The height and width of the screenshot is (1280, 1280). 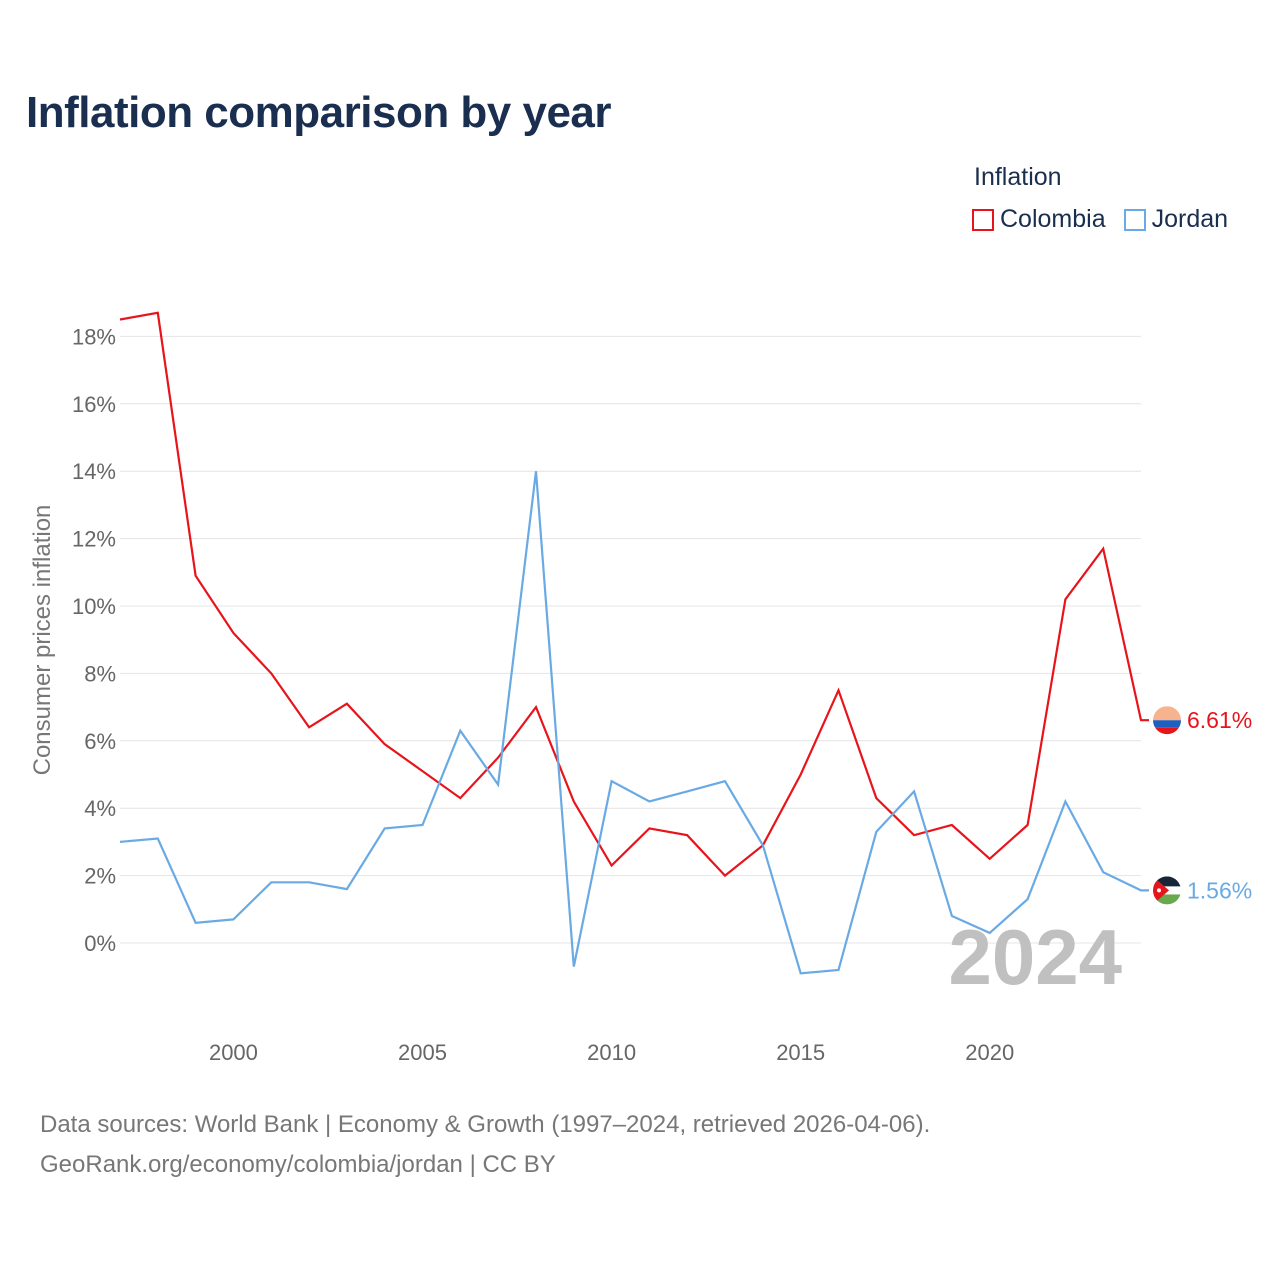 I want to click on x-tick-label: 2015, so click(x=800, y=1052).